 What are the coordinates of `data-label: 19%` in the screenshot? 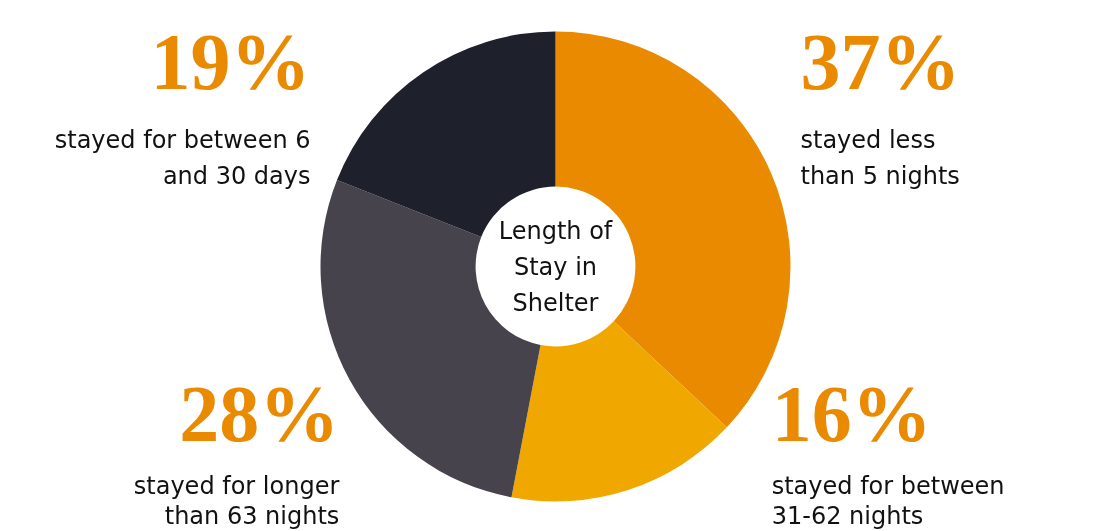 It's located at (230, 61).